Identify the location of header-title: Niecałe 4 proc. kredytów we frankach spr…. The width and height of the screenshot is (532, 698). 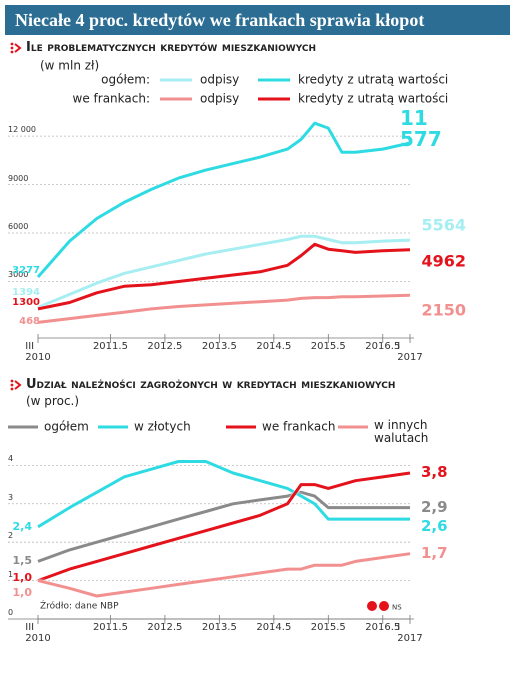
(257, 20).